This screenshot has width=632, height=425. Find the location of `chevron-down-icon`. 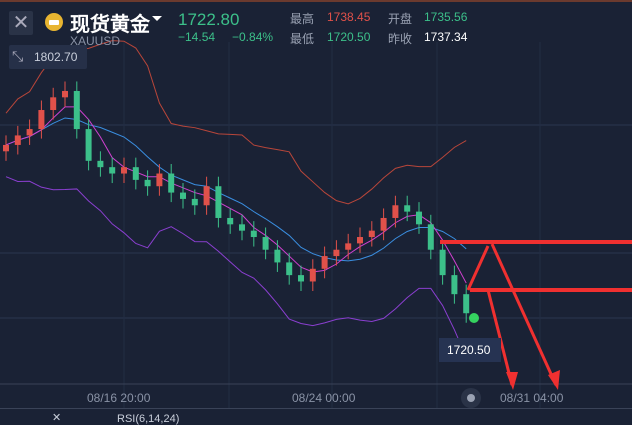

chevron-down-icon is located at coordinates (157, 18).